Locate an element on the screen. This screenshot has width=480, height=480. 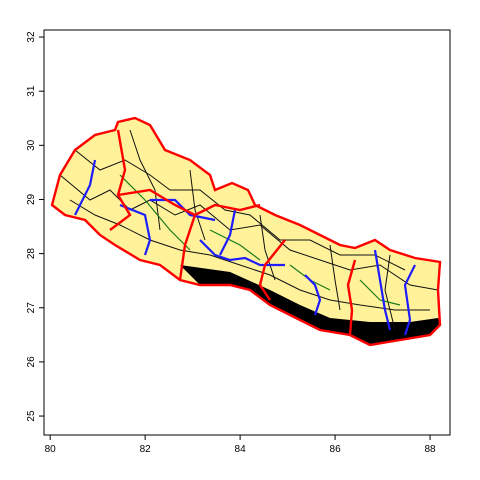
x-tick-label: 80 is located at coordinates (51, 449).